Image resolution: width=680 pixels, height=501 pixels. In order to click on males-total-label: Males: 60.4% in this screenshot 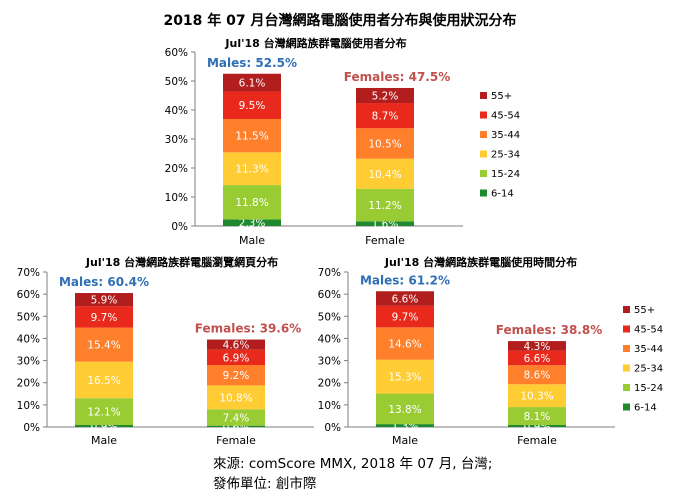, I will do `click(104, 282)`.